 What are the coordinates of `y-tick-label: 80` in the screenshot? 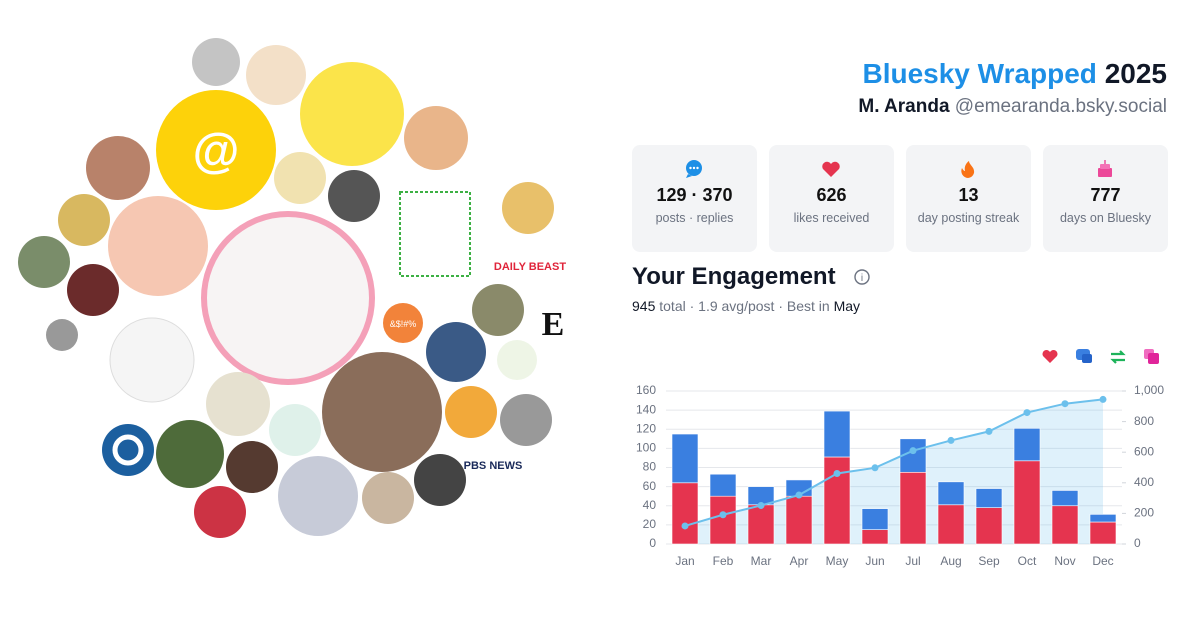 It's located at (650, 467).